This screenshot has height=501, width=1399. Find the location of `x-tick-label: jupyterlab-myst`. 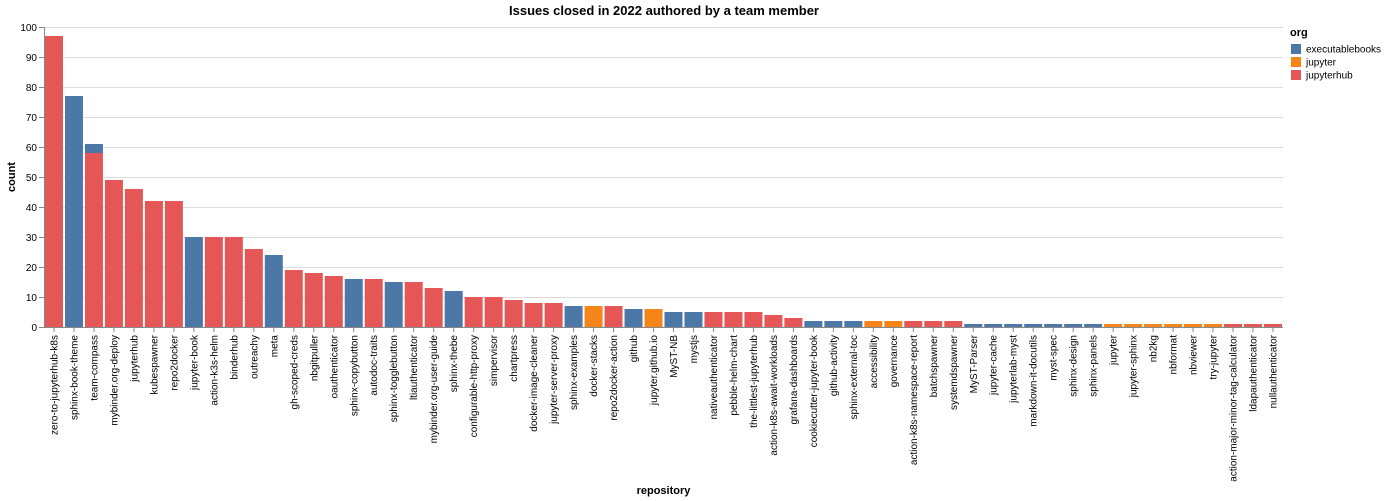

x-tick-label: jupyterlab-myst is located at coordinates (1014, 369).